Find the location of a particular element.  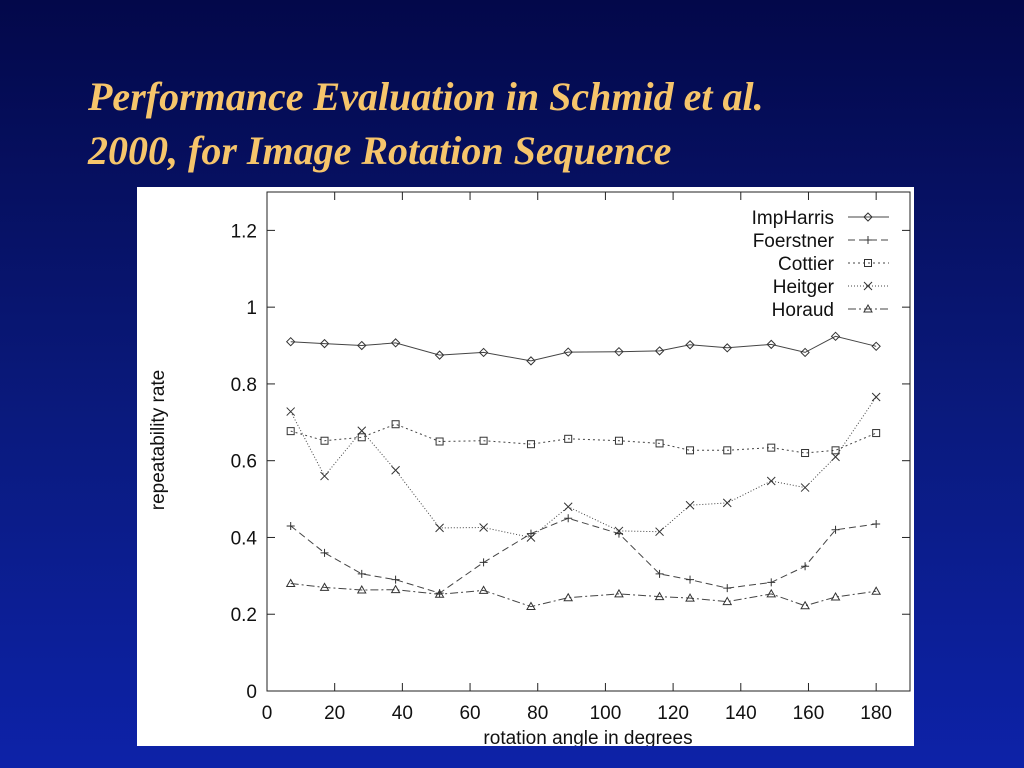

legend-label: Cottier is located at coordinates (806, 264).